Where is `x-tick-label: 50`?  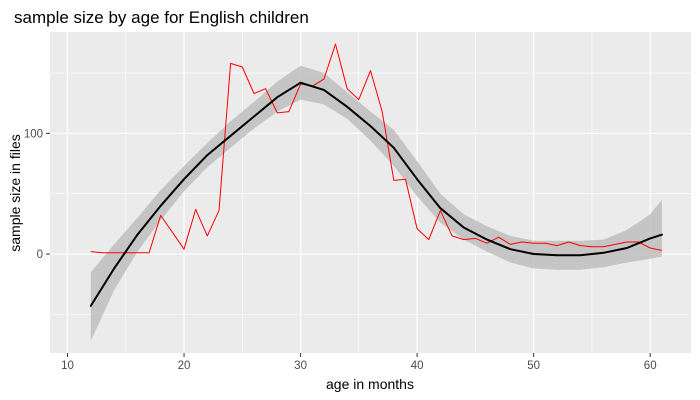 x-tick-label: 50 is located at coordinates (533, 366).